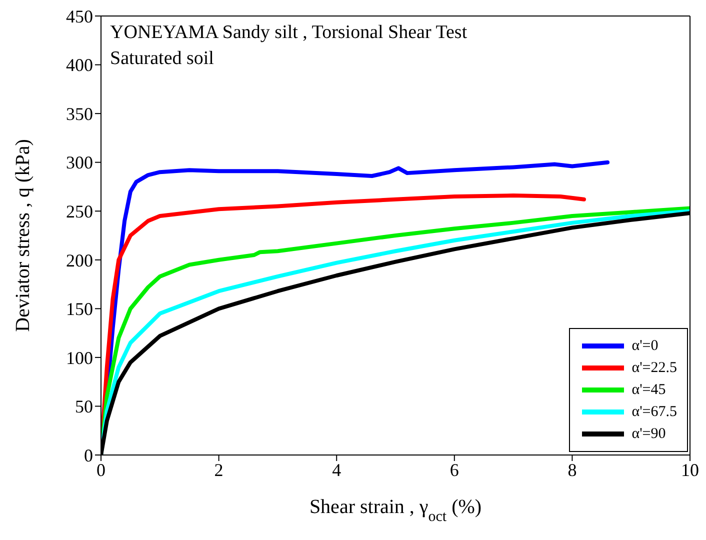  Describe the element at coordinates (289, 33) in the screenshot. I see `annotation: YONEYAMA Sandy silt , Torsional Shear Test` at that location.